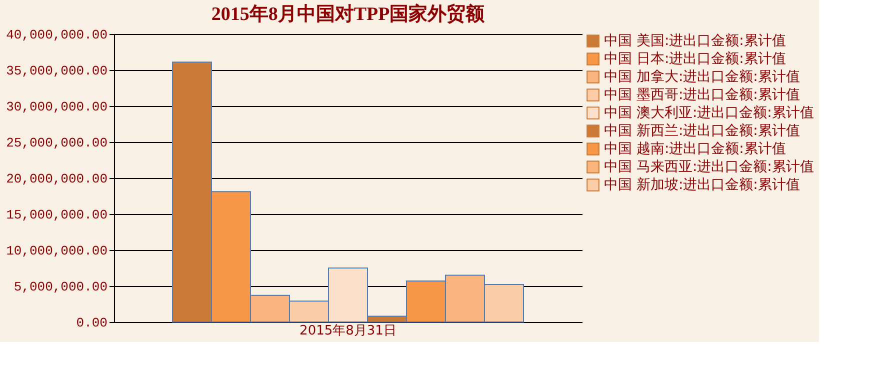 The image size is (874, 385). Describe the element at coordinates (57, 71) in the screenshot. I see `y-tick-label: 35,000,000.00` at that location.